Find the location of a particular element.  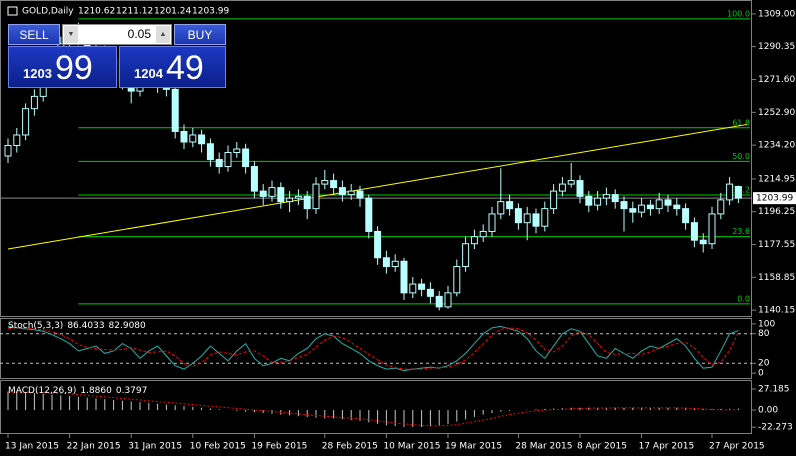

buy-button: BUY is located at coordinates (200, 34).